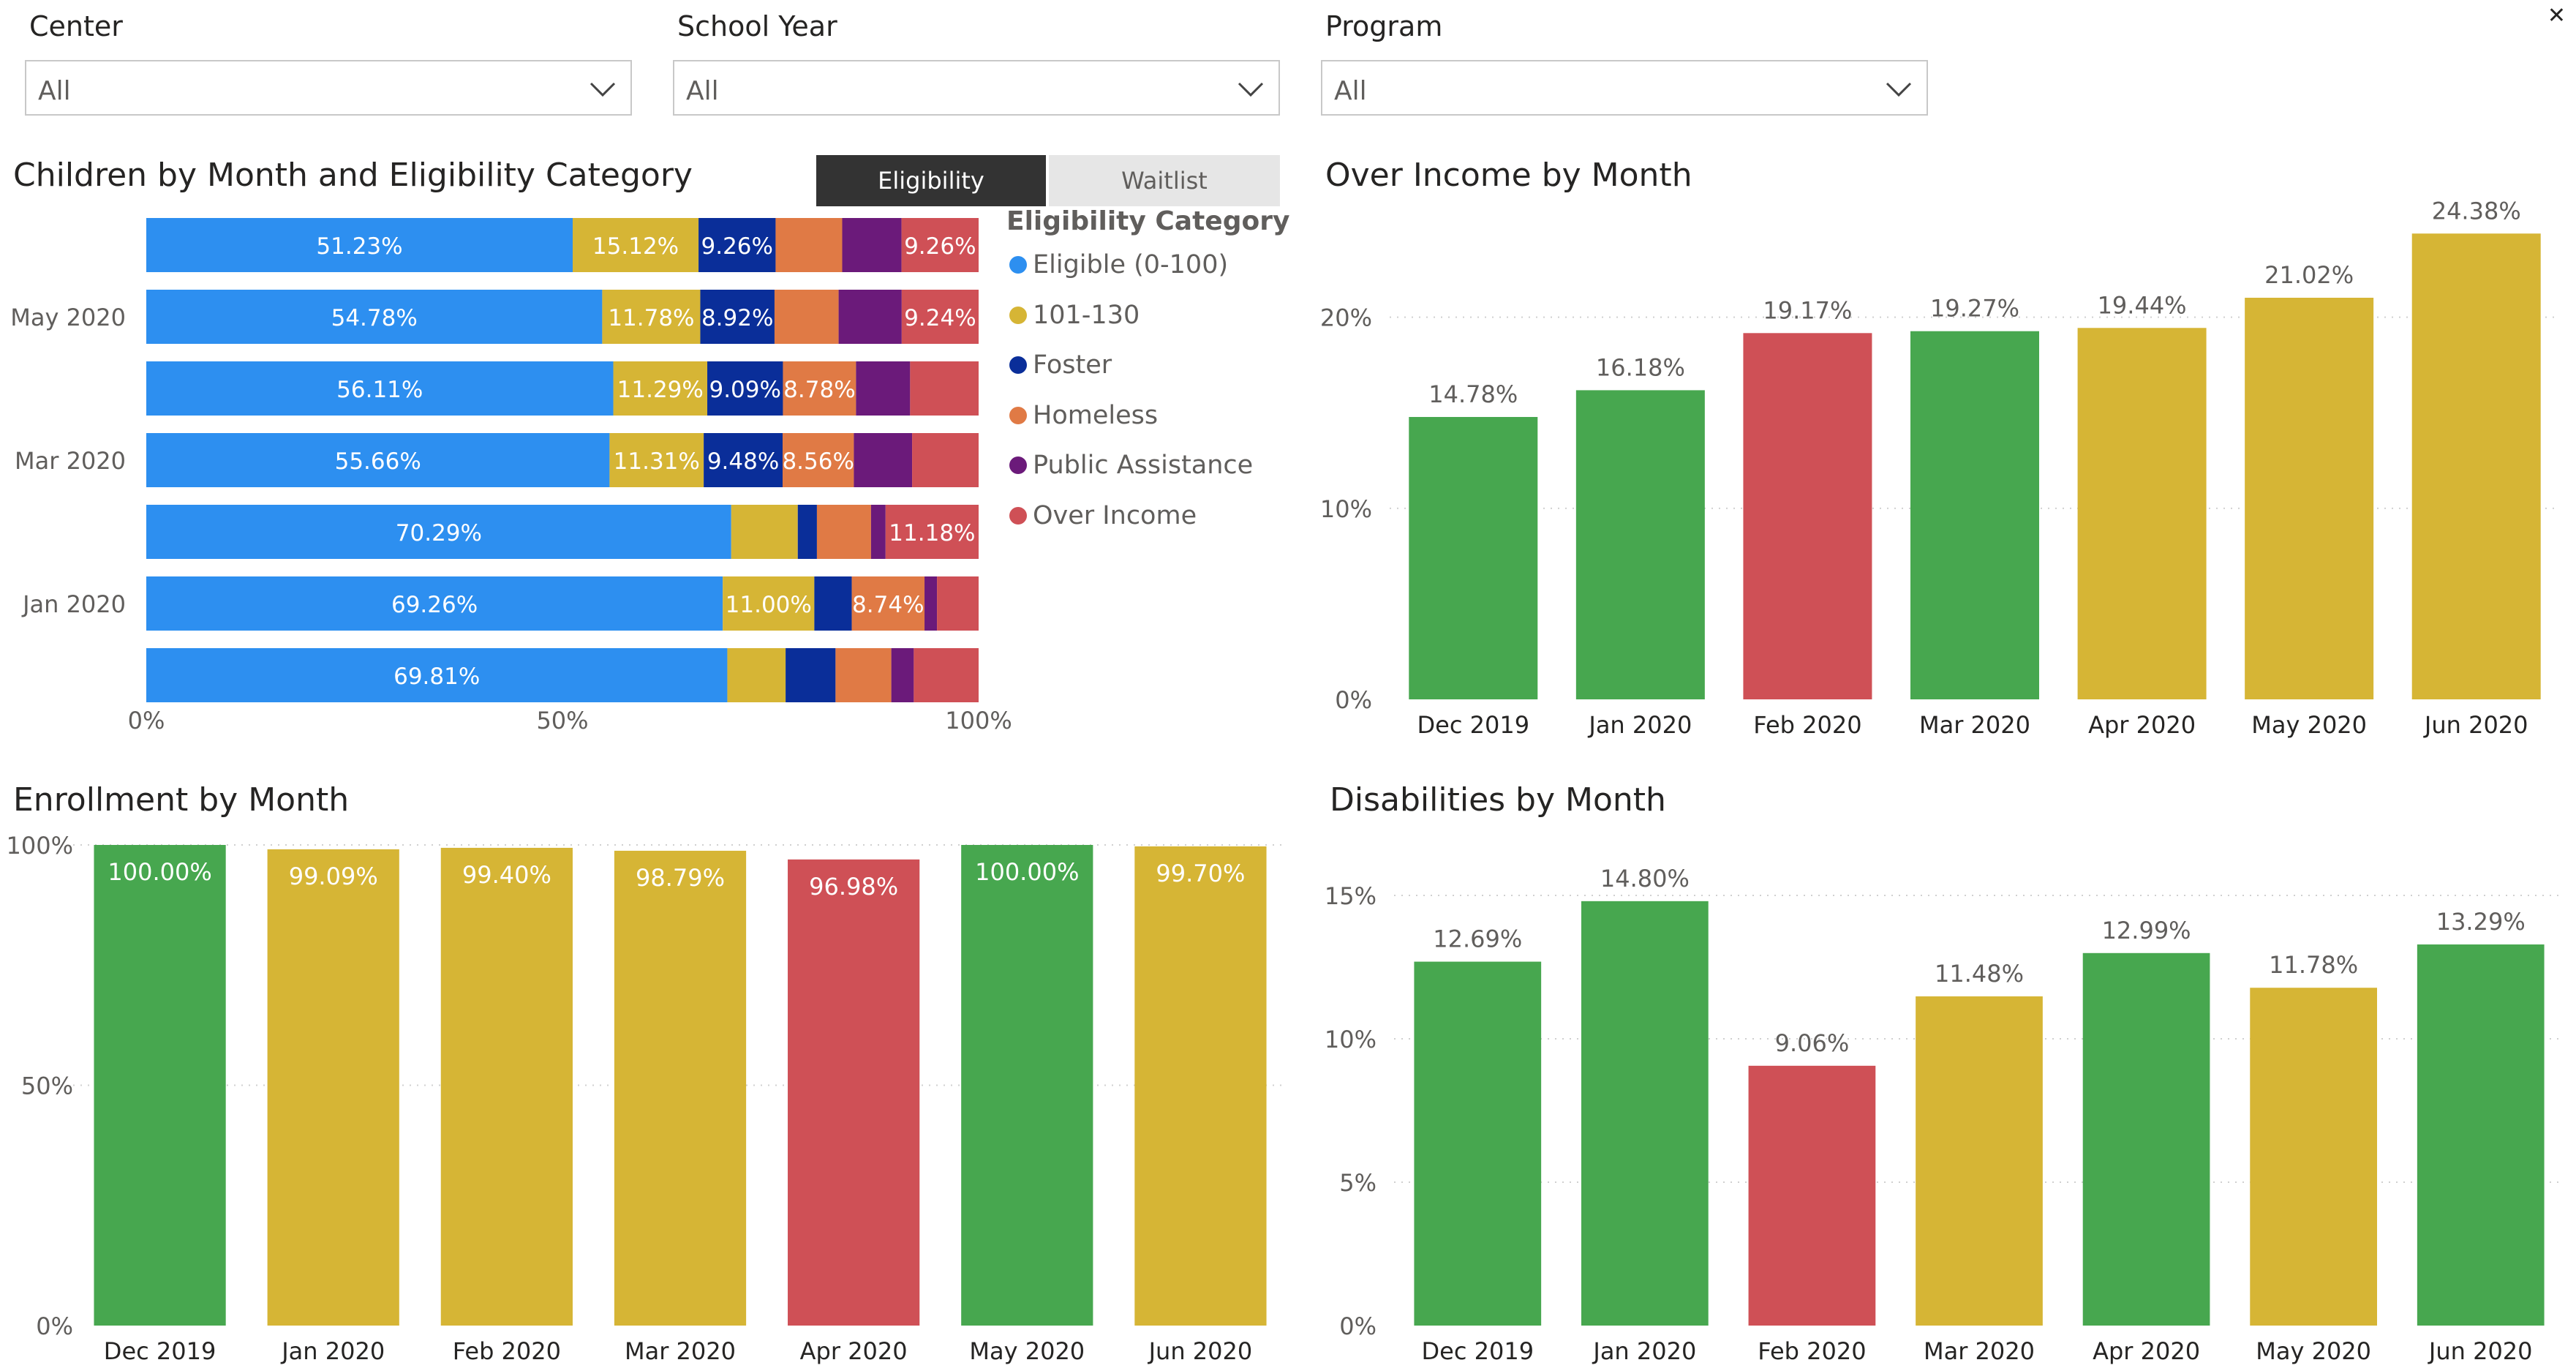 The width and height of the screenshot is (2576, 1368). I want to click on y-tick-label: 10%, so click(1350, 1039).